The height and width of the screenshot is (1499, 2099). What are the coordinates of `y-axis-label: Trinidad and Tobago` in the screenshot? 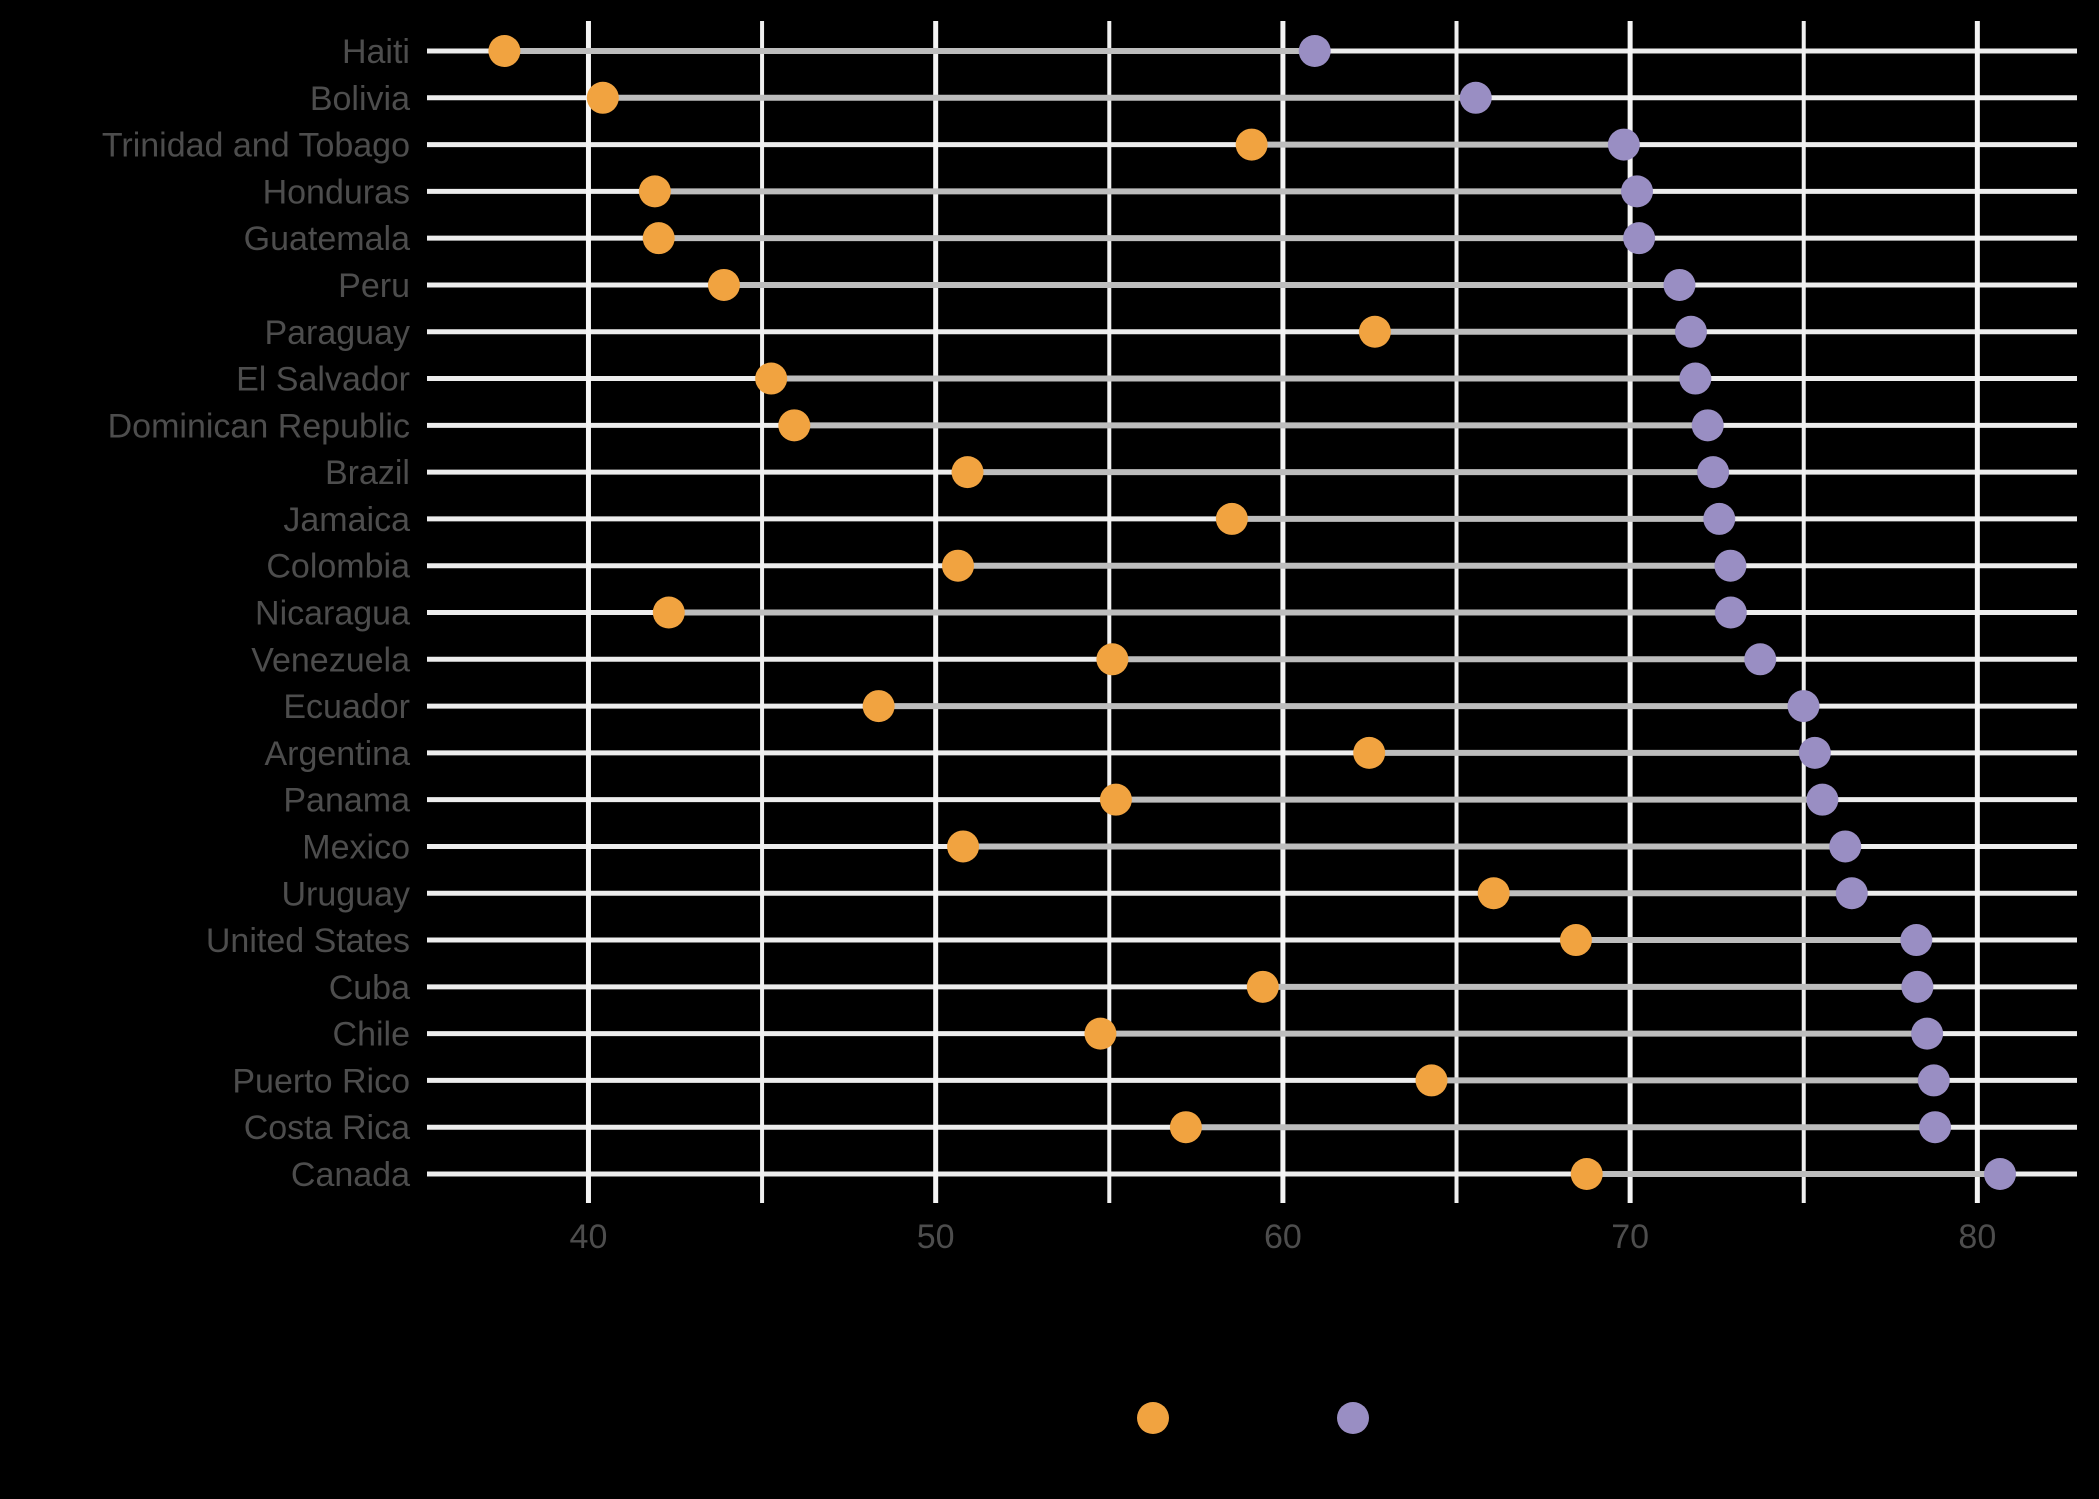 It's located at (256, 146).